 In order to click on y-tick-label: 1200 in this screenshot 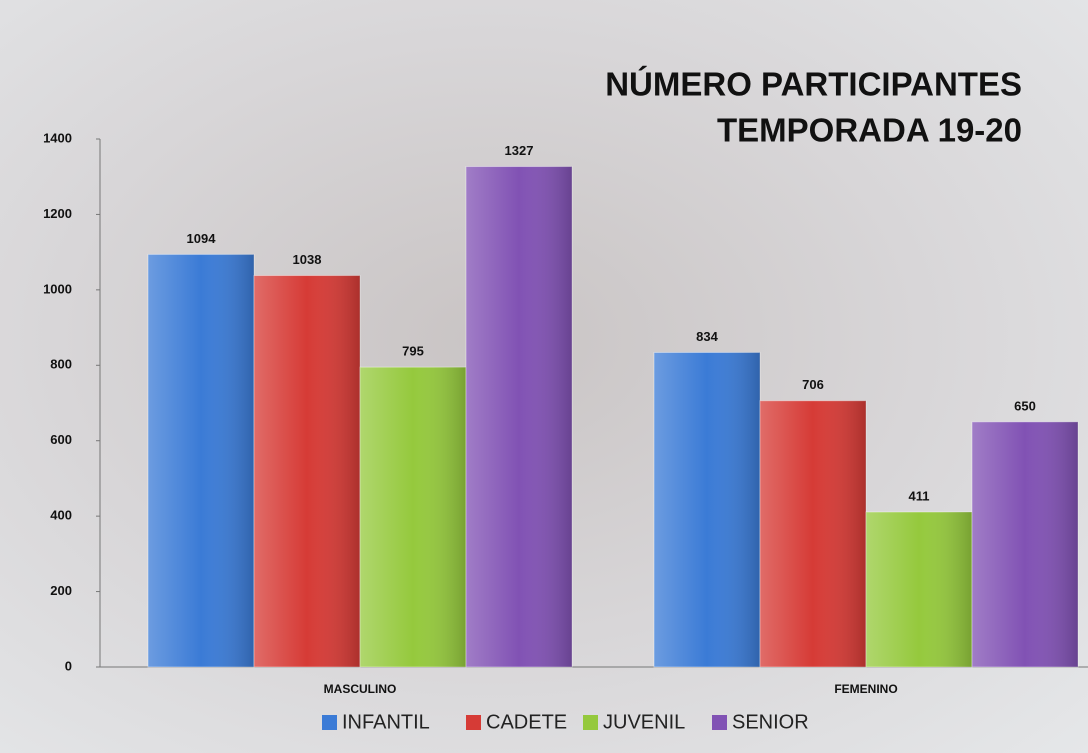, I will do `click(57, 213)`.